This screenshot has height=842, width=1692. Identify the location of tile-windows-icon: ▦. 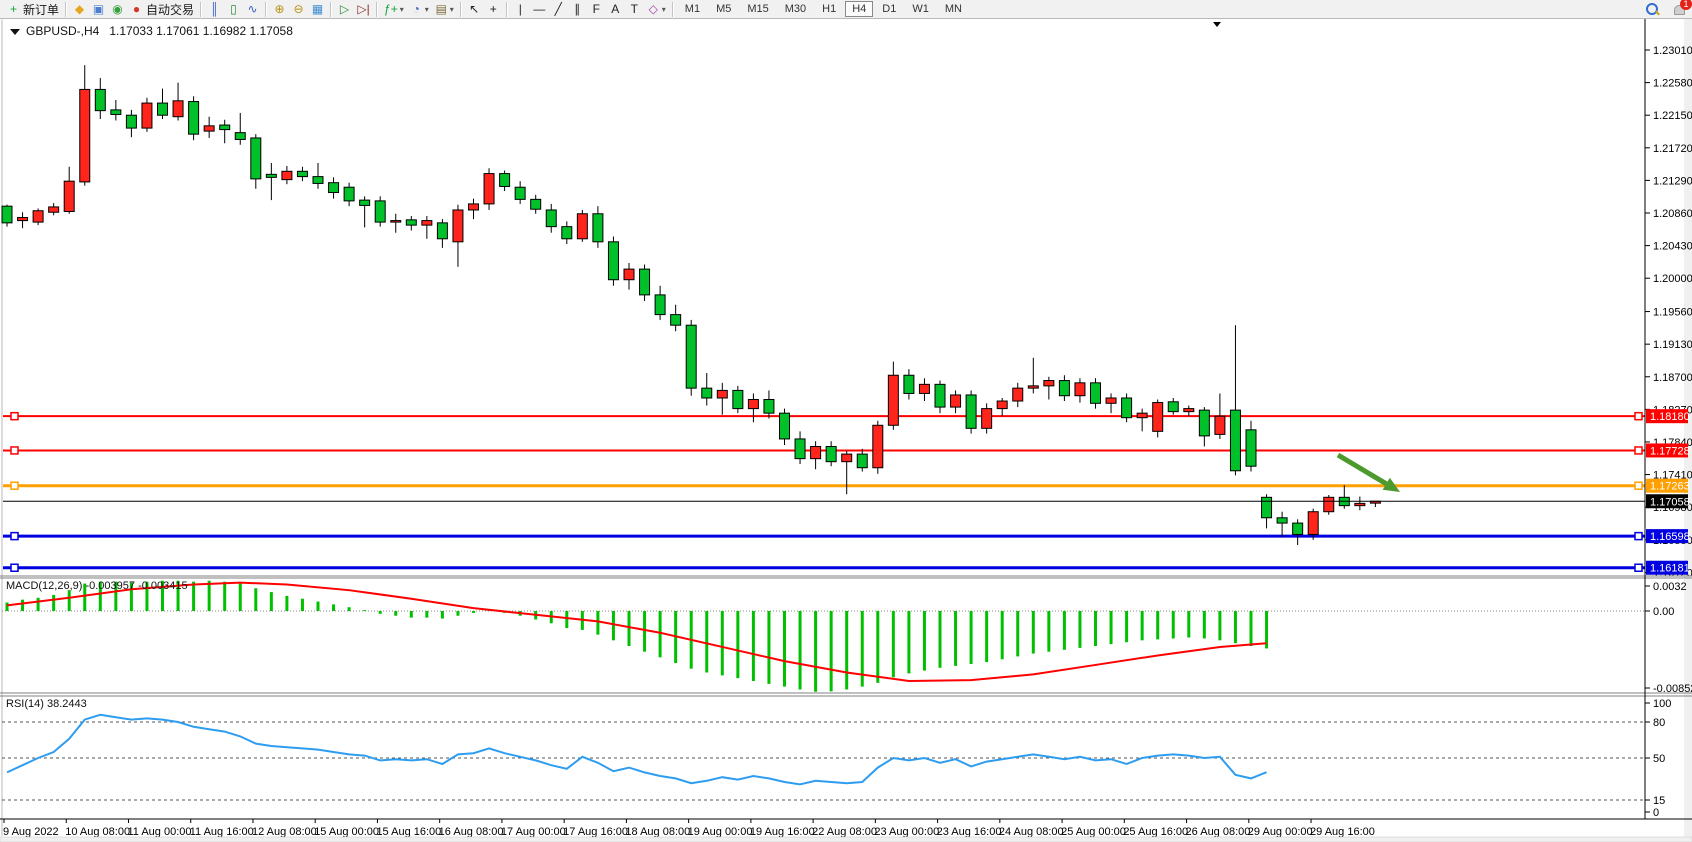
(317, 9).